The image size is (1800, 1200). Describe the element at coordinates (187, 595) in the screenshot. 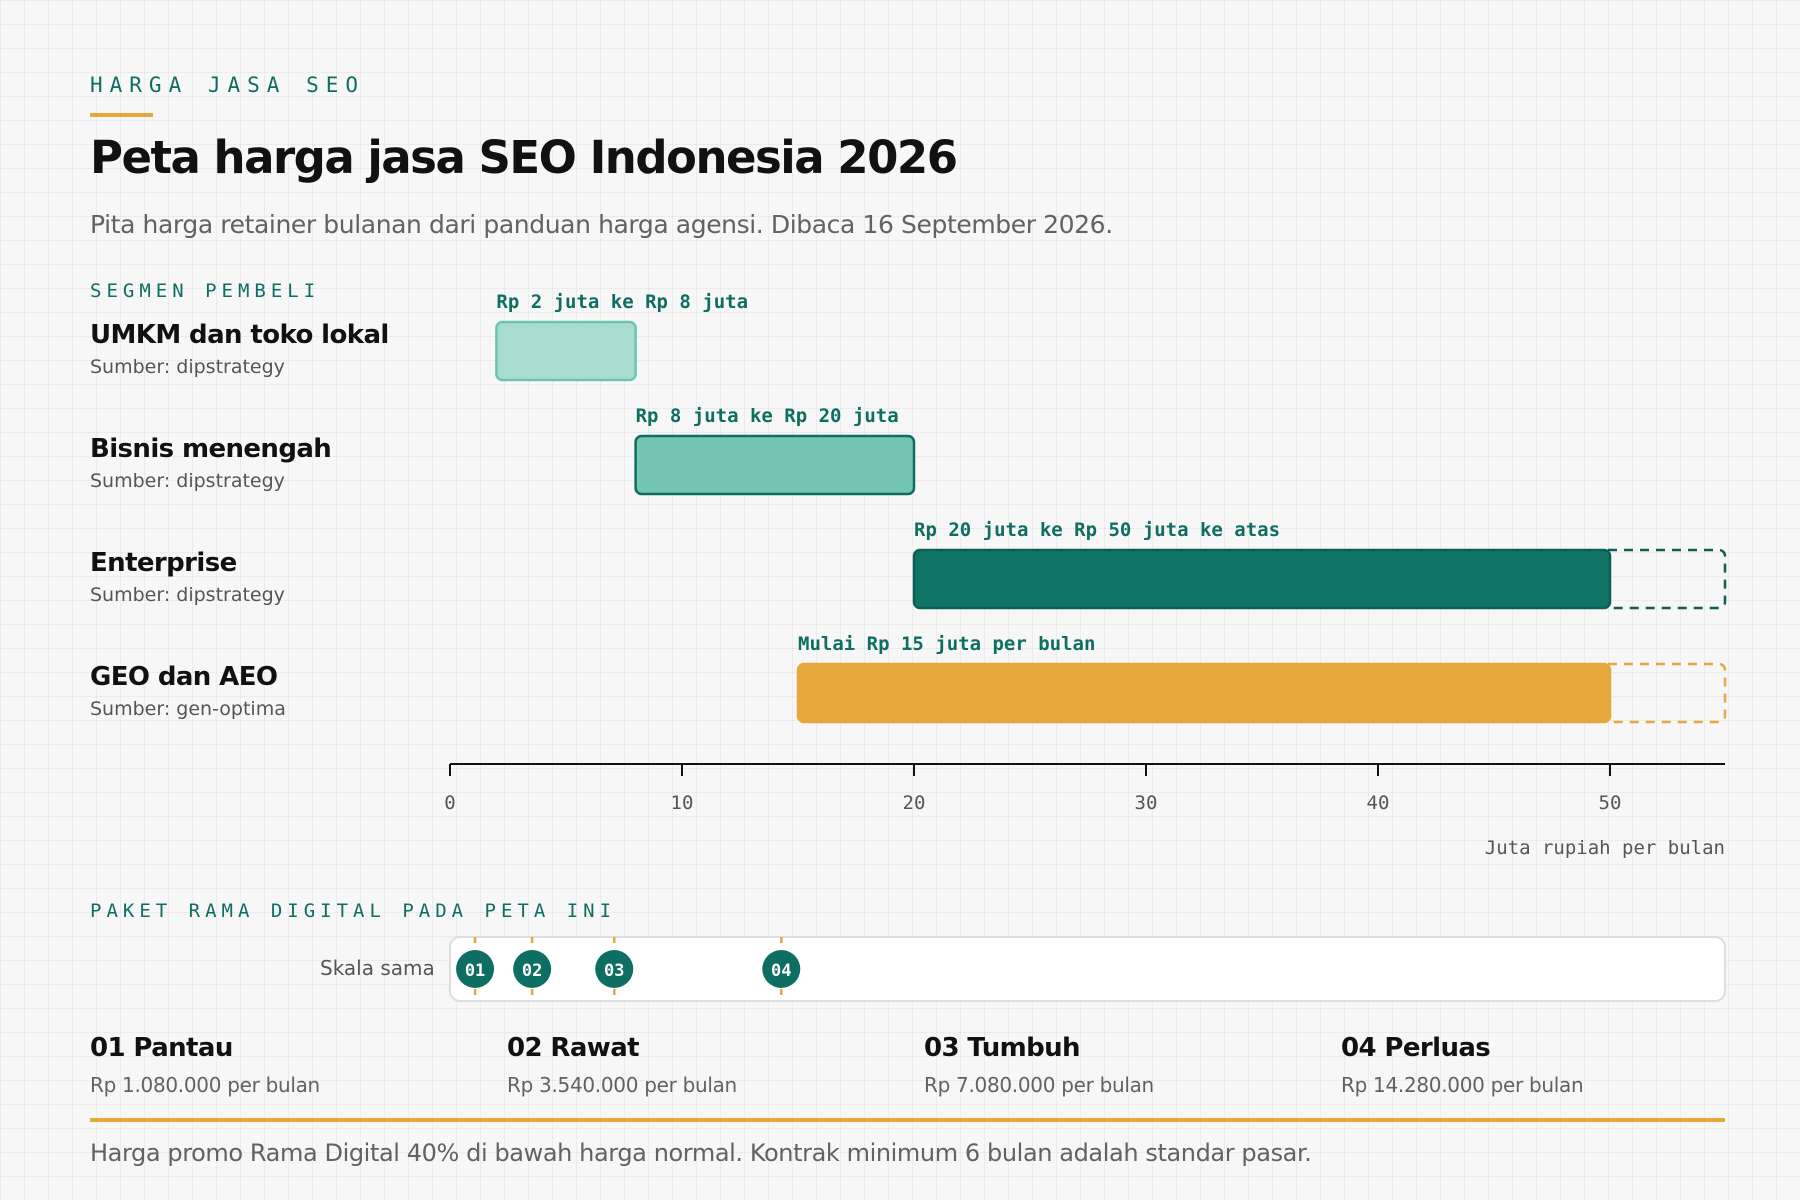

I see `segment-source-enterprise: Sumber: dipstrategy` at that location.